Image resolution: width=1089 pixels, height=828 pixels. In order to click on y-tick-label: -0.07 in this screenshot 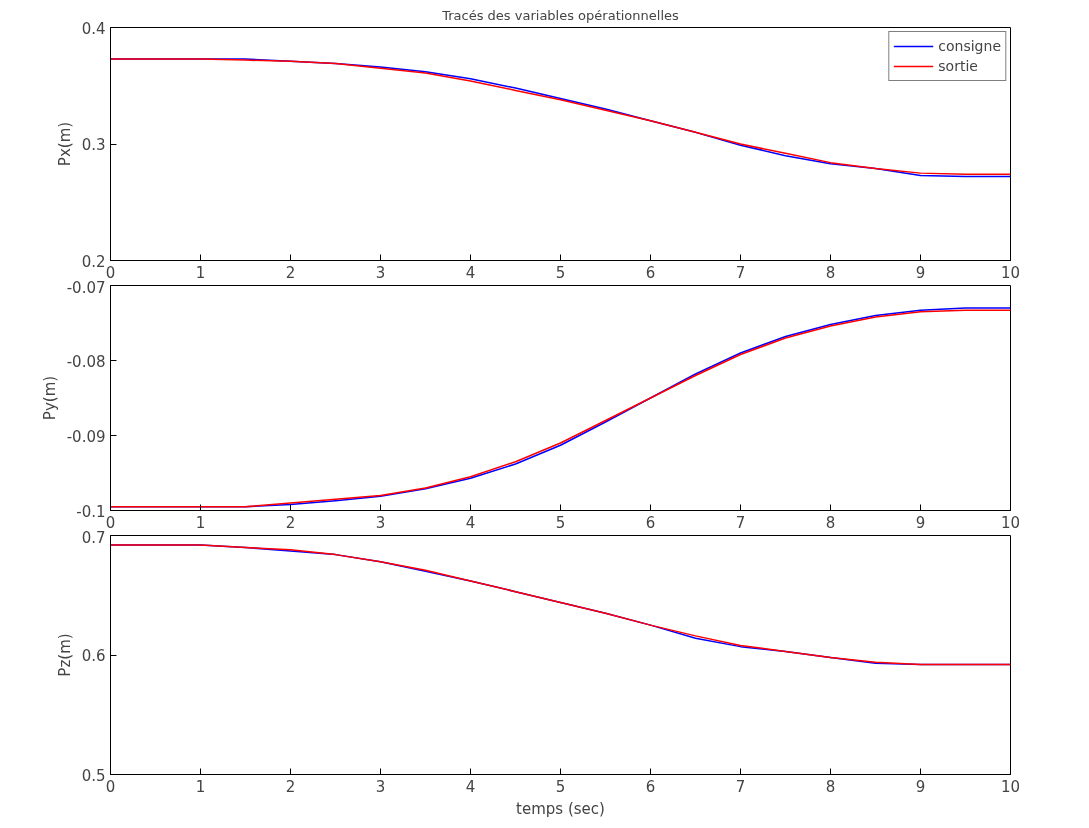, I will do `click(86, 287)`.